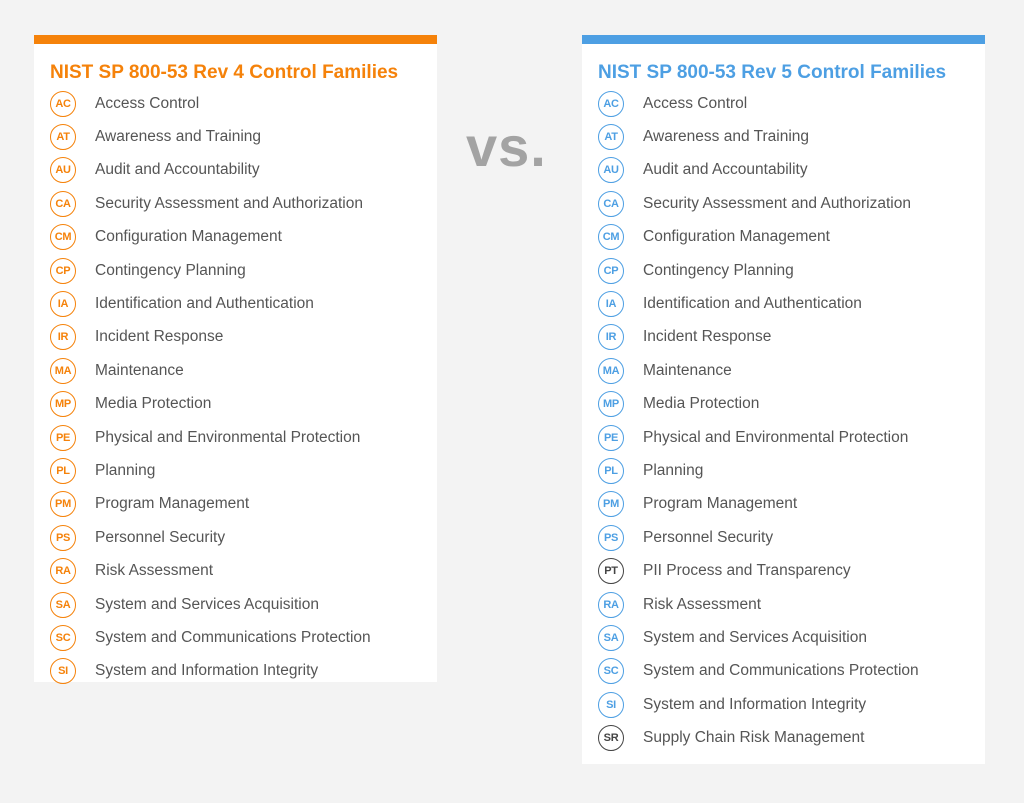 This screenshot has width=1024, height=803. I want to click on family-name: System and Services Acquisition, so click(755, 637).